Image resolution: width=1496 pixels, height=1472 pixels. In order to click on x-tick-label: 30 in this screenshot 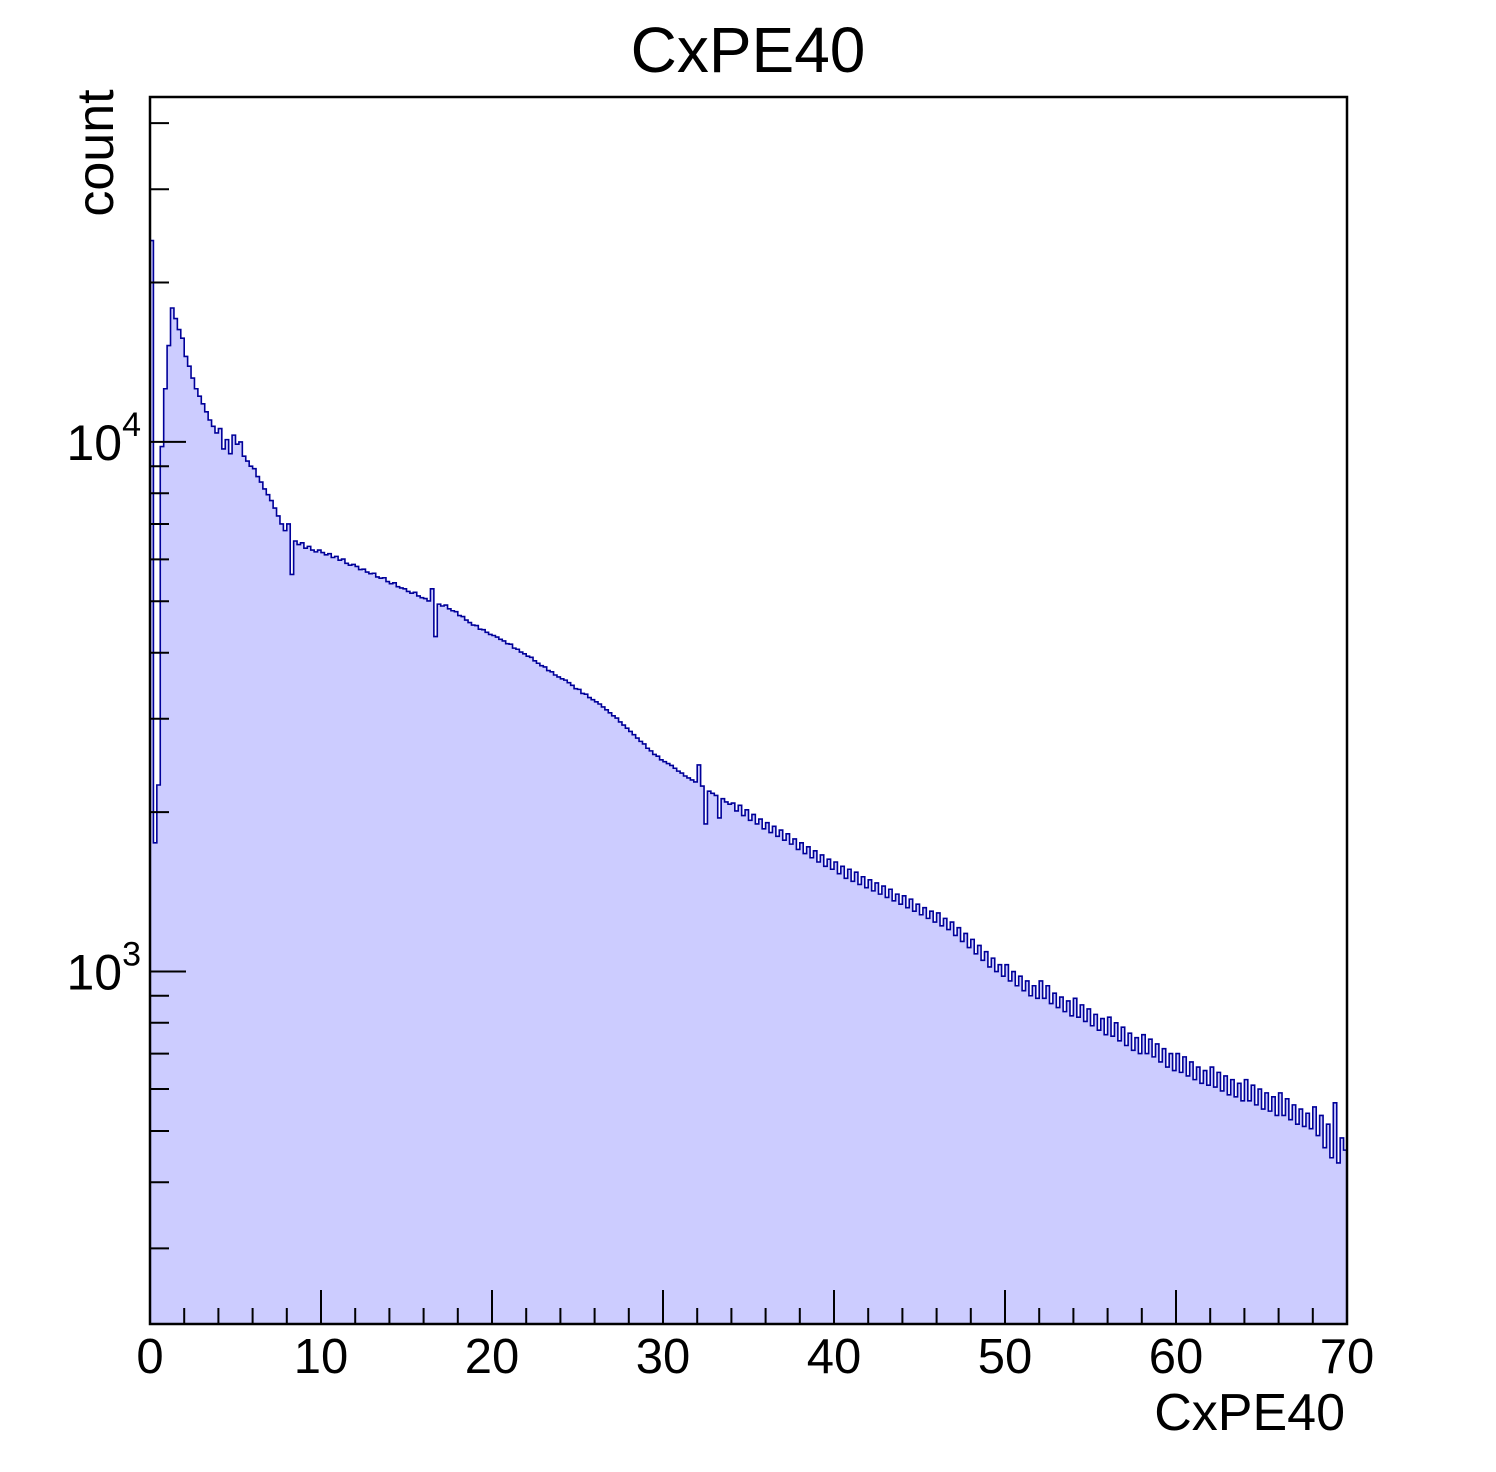, I will do `click(663, 1357)`.